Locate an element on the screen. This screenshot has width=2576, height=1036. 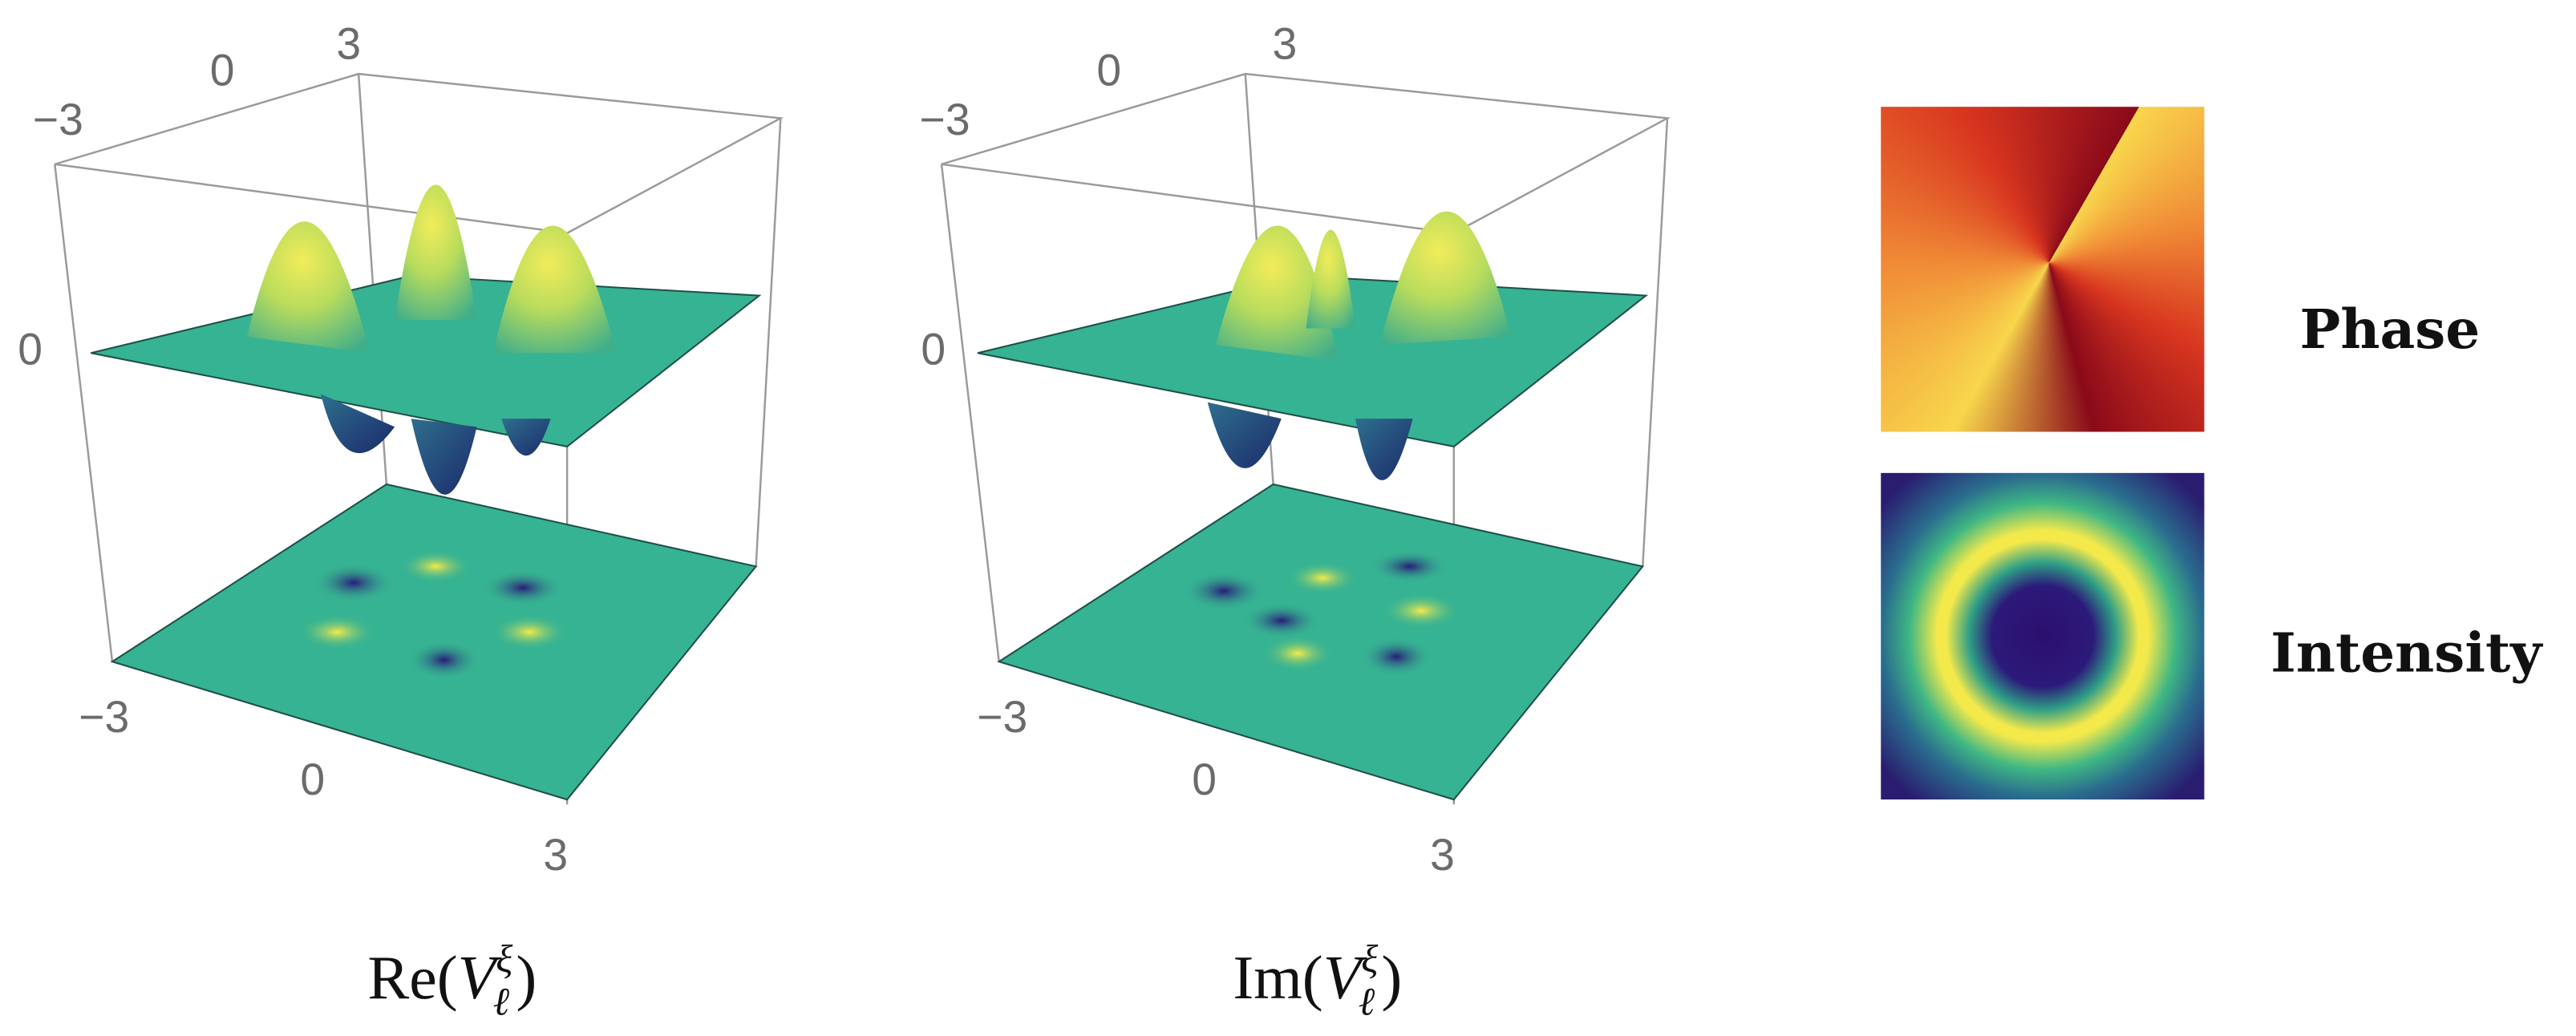
intensity-image is located at coordinates (2043, 636).